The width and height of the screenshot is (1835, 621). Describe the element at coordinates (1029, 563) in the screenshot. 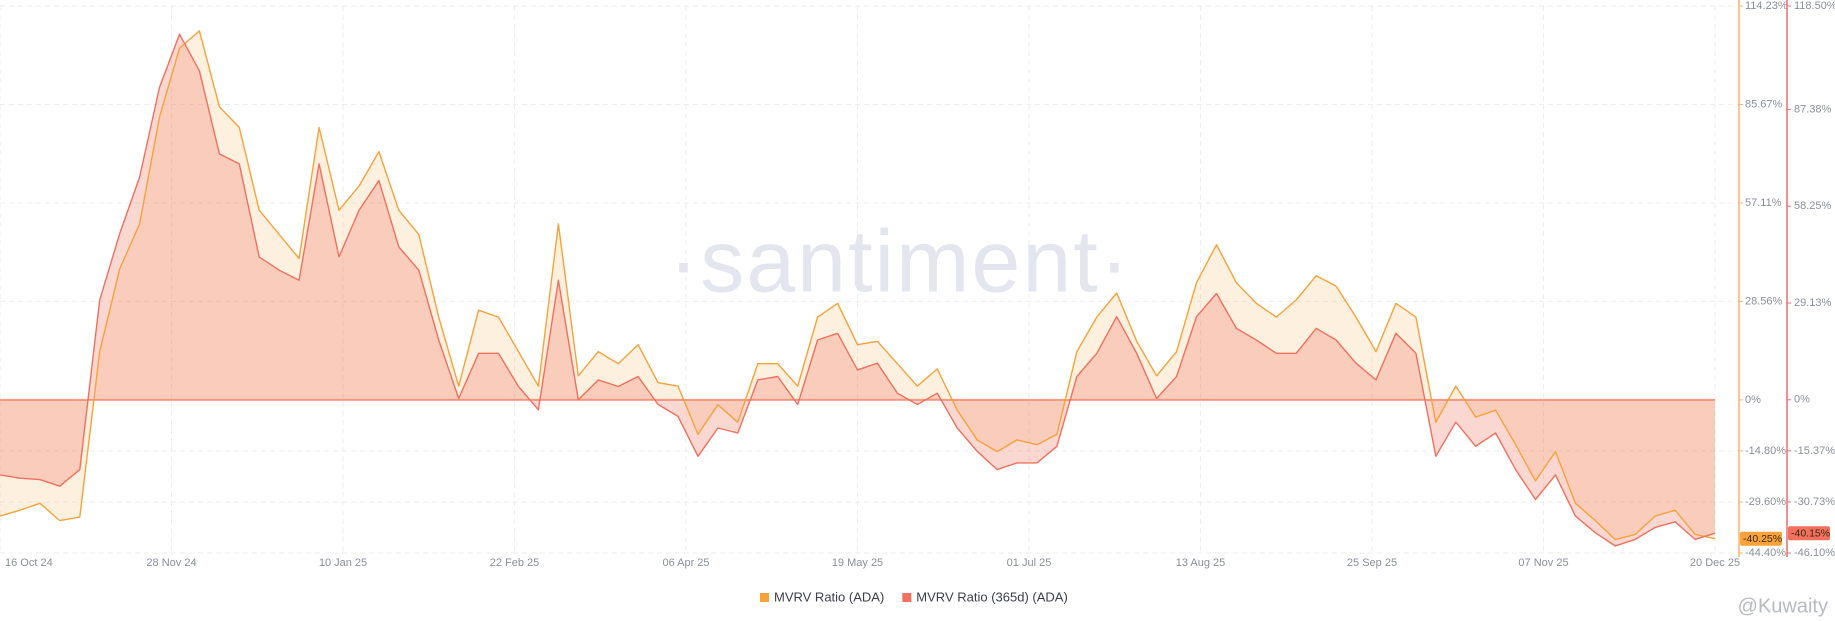

I see `x-tick-label: 01 Jul 25` at that location.